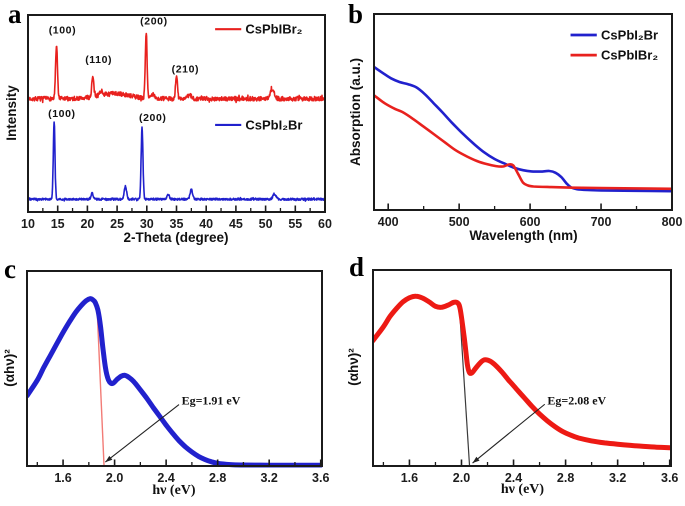 The height and width of the screenshot is (506, 685). Describe the element at coordinates (10, 269) in the screenshot. I see `panel-letter-c: c` at that location.